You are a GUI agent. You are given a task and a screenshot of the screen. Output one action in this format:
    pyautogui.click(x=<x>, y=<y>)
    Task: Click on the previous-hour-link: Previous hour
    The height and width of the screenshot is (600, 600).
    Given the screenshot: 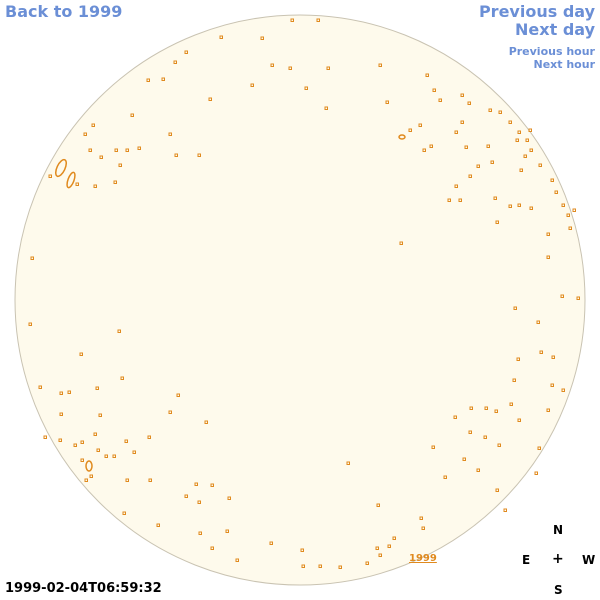 What is the action you would take?
    pyautogui.click(x=551, y=51)
    